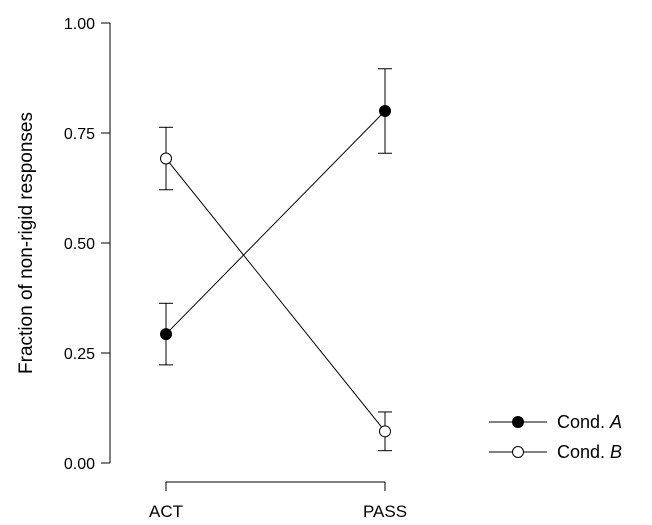  I want to click on x-tick-label: PASS, so click(385, 511).